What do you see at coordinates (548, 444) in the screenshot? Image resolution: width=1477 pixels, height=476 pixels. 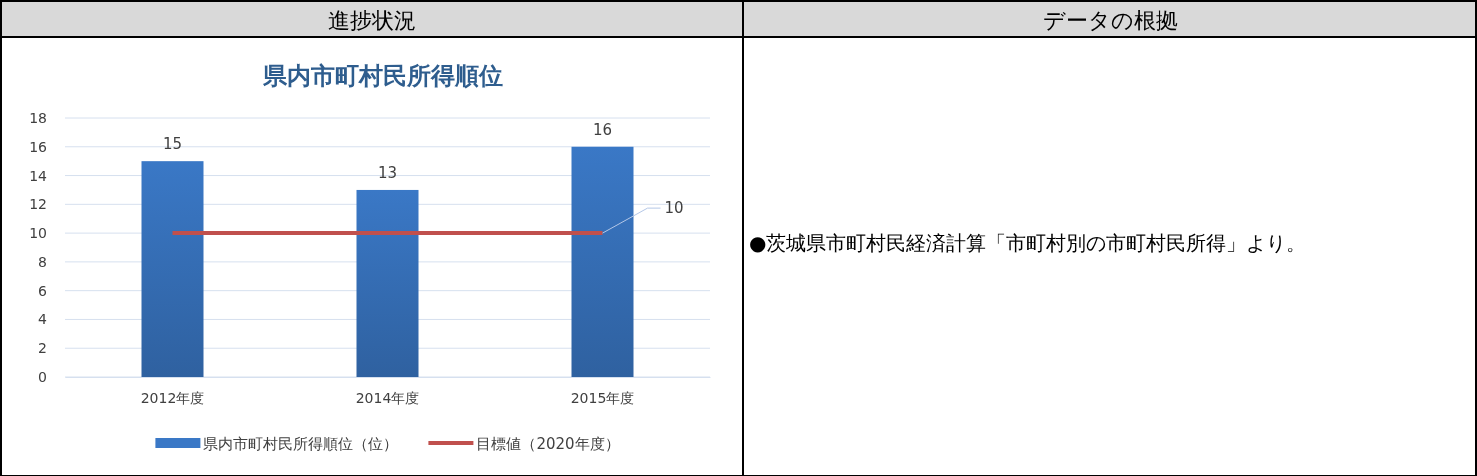 I see `legend-label: 目標値（2020年度）` at bounding box center [548, 444].